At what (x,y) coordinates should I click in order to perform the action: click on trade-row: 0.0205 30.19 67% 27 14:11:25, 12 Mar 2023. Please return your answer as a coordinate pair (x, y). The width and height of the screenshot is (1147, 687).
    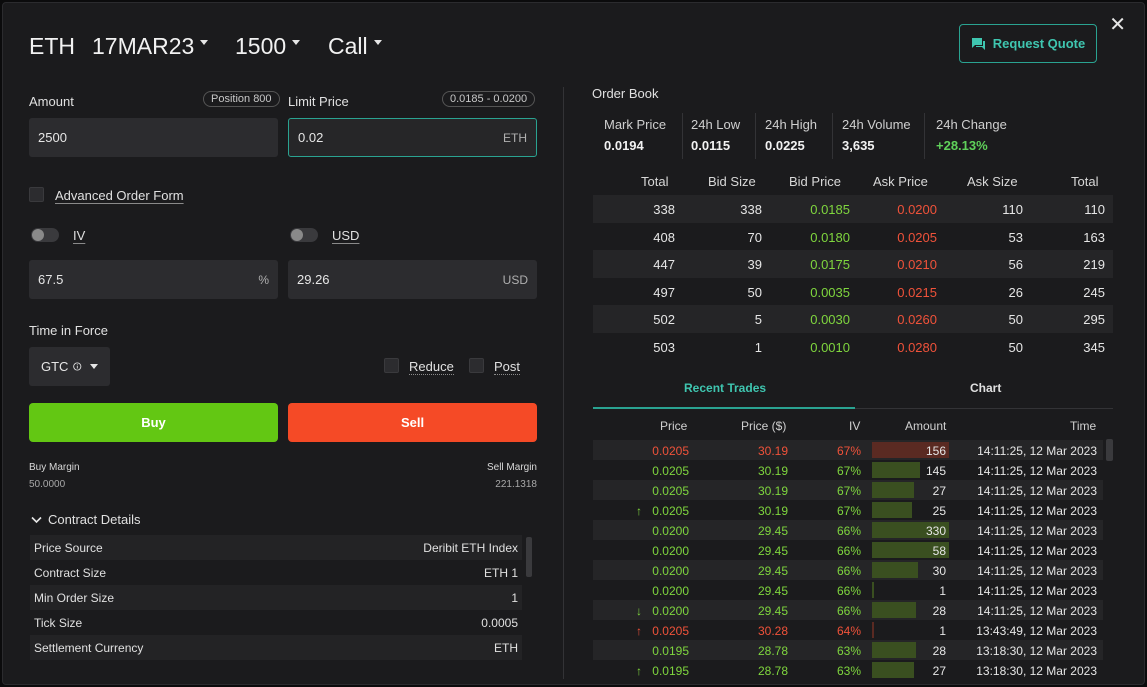
    Looking at the image, I should click on (848, 490).